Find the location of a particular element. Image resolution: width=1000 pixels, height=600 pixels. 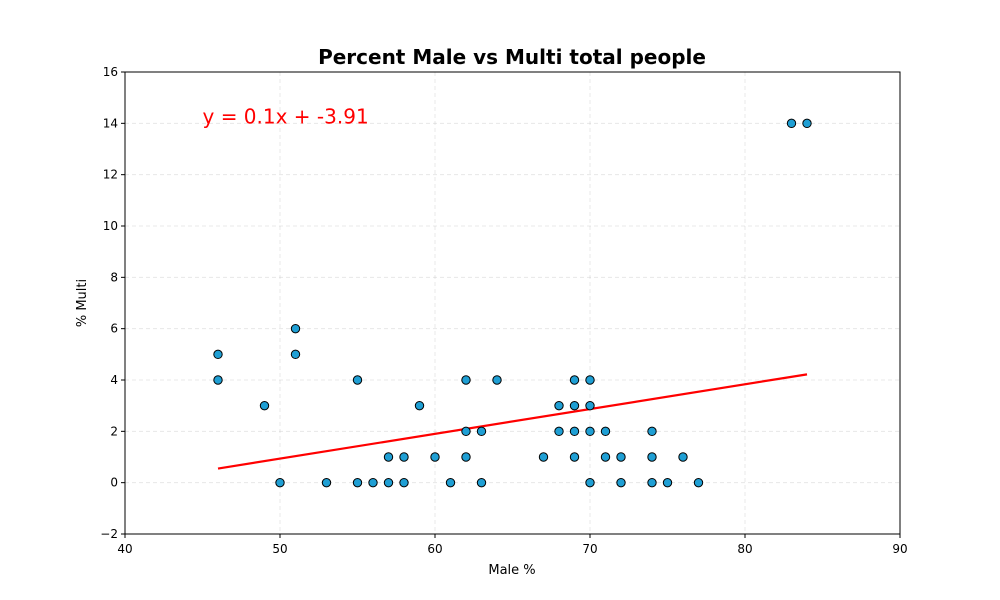

x-axis: 40 50 60 70 80 90 is located at coordinates (512, 545).